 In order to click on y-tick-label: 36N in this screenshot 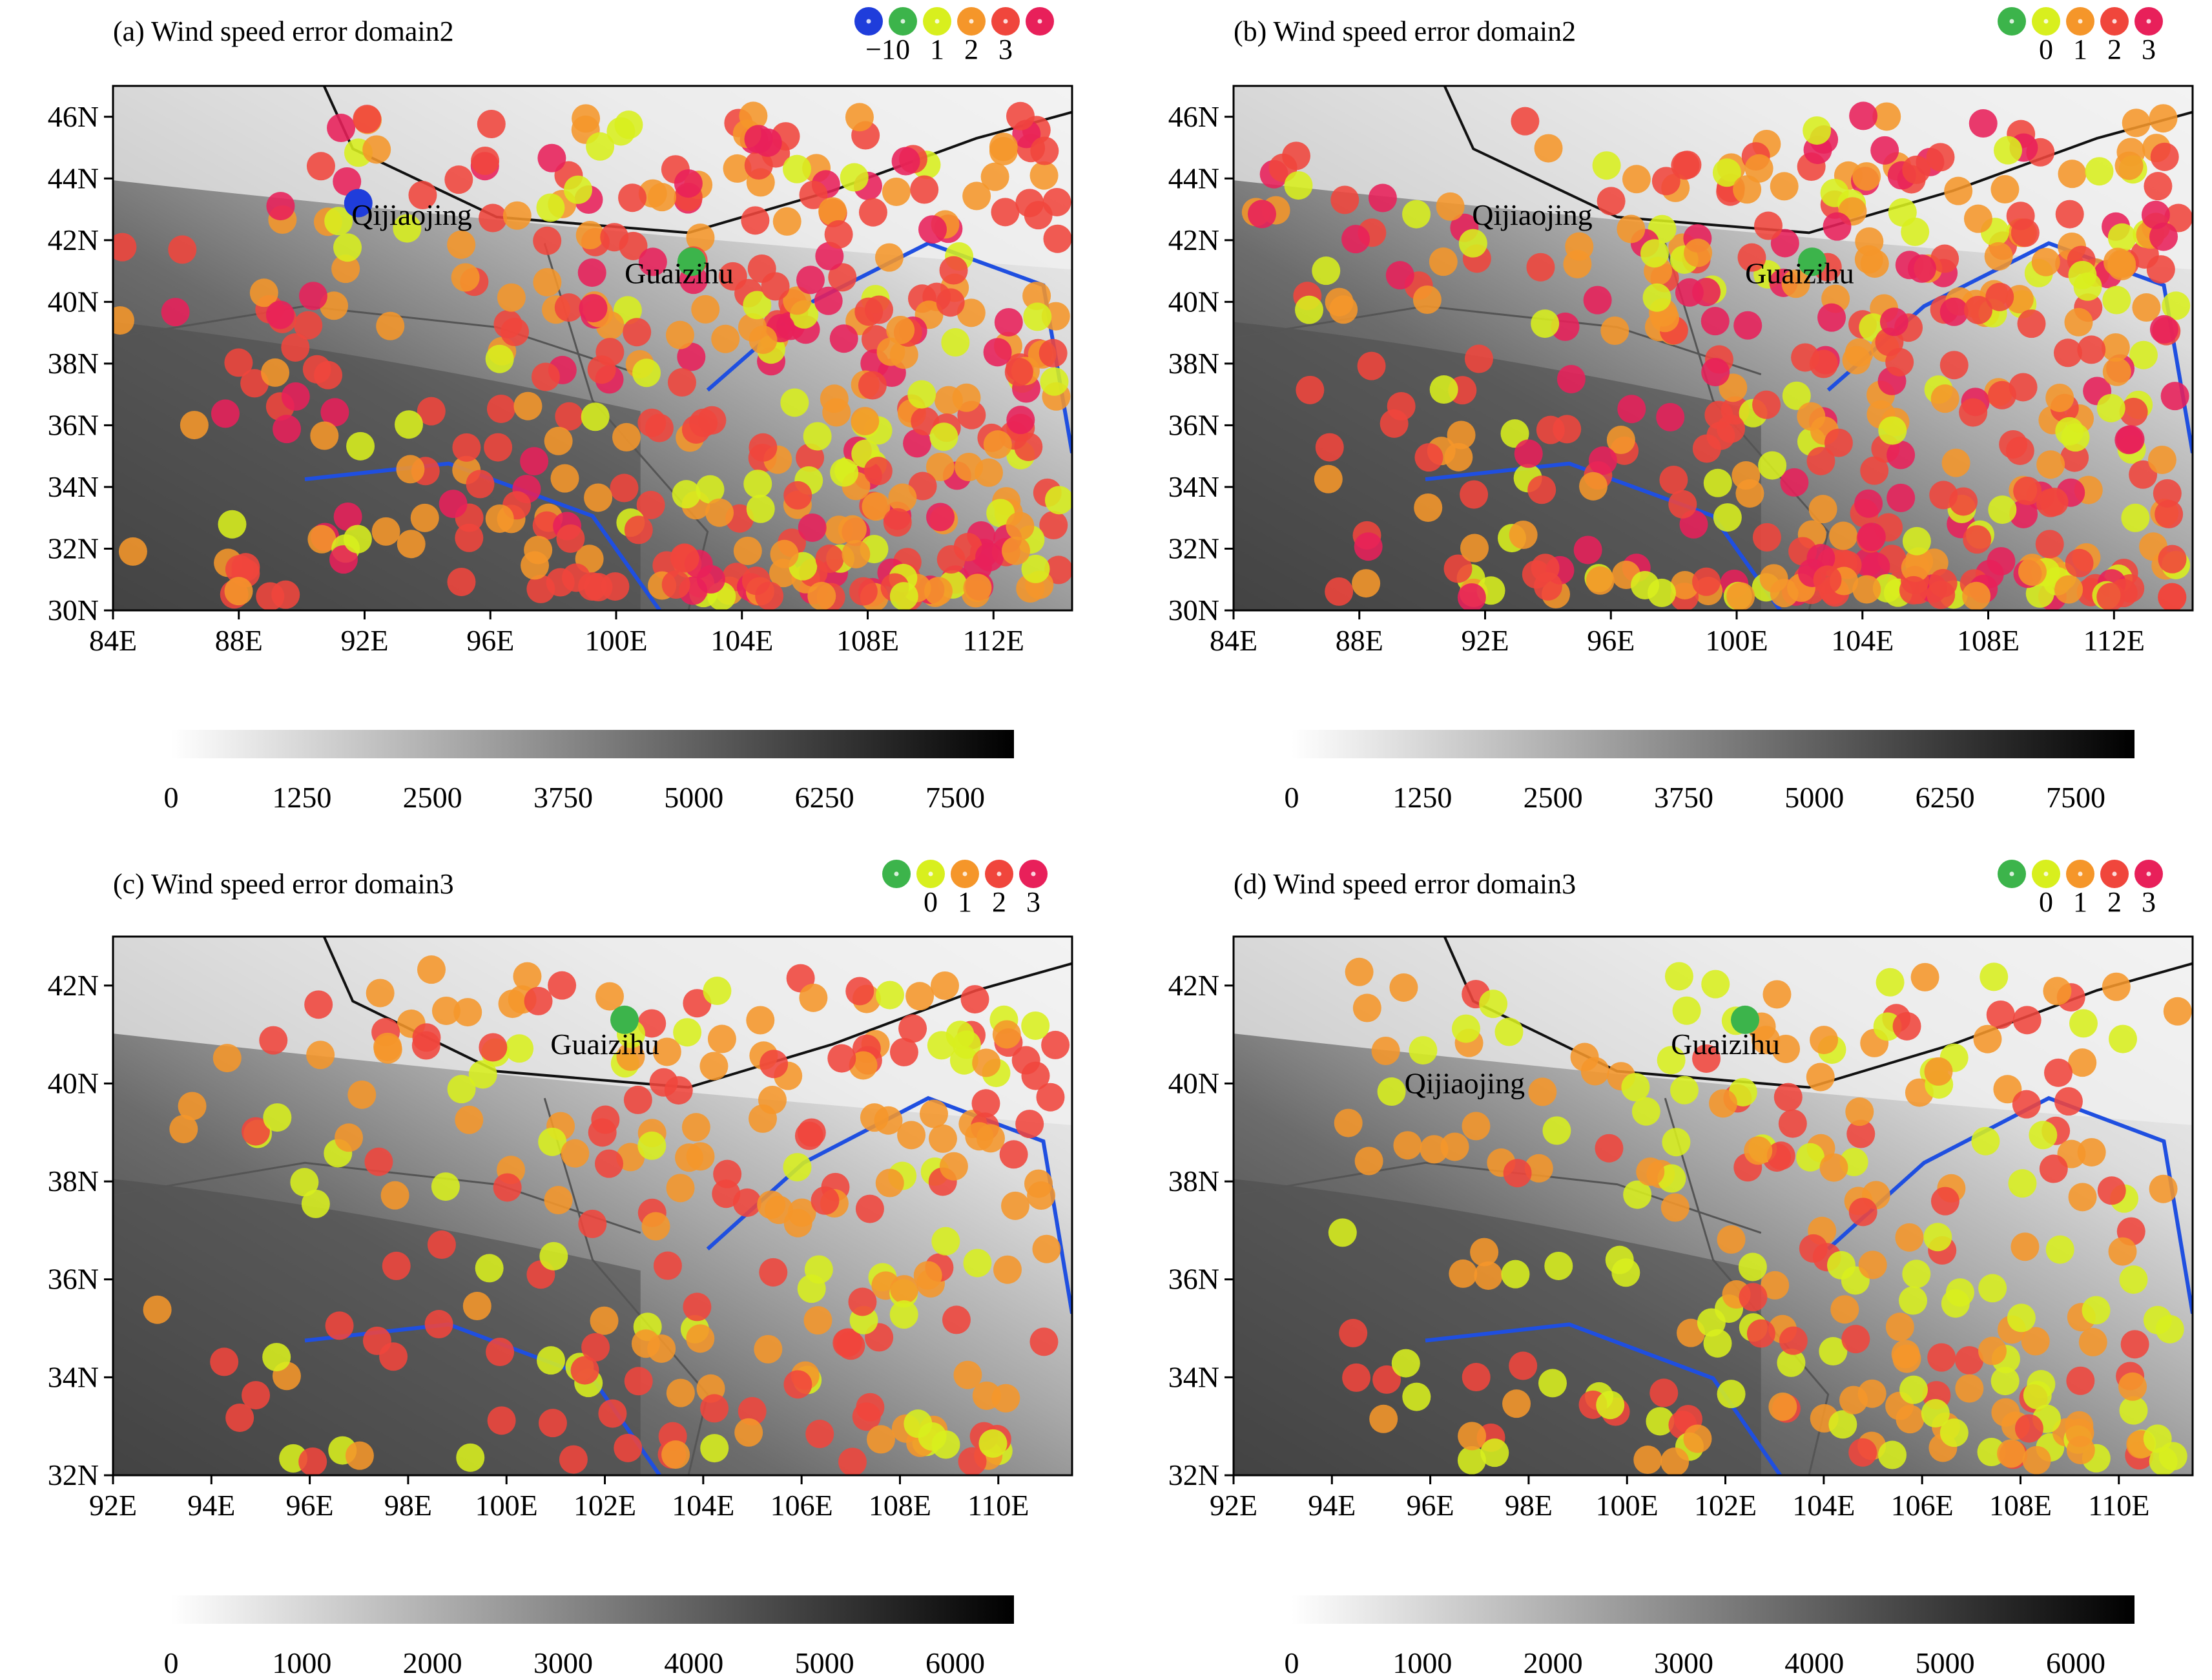, I will do `click(1193, 1279)`.